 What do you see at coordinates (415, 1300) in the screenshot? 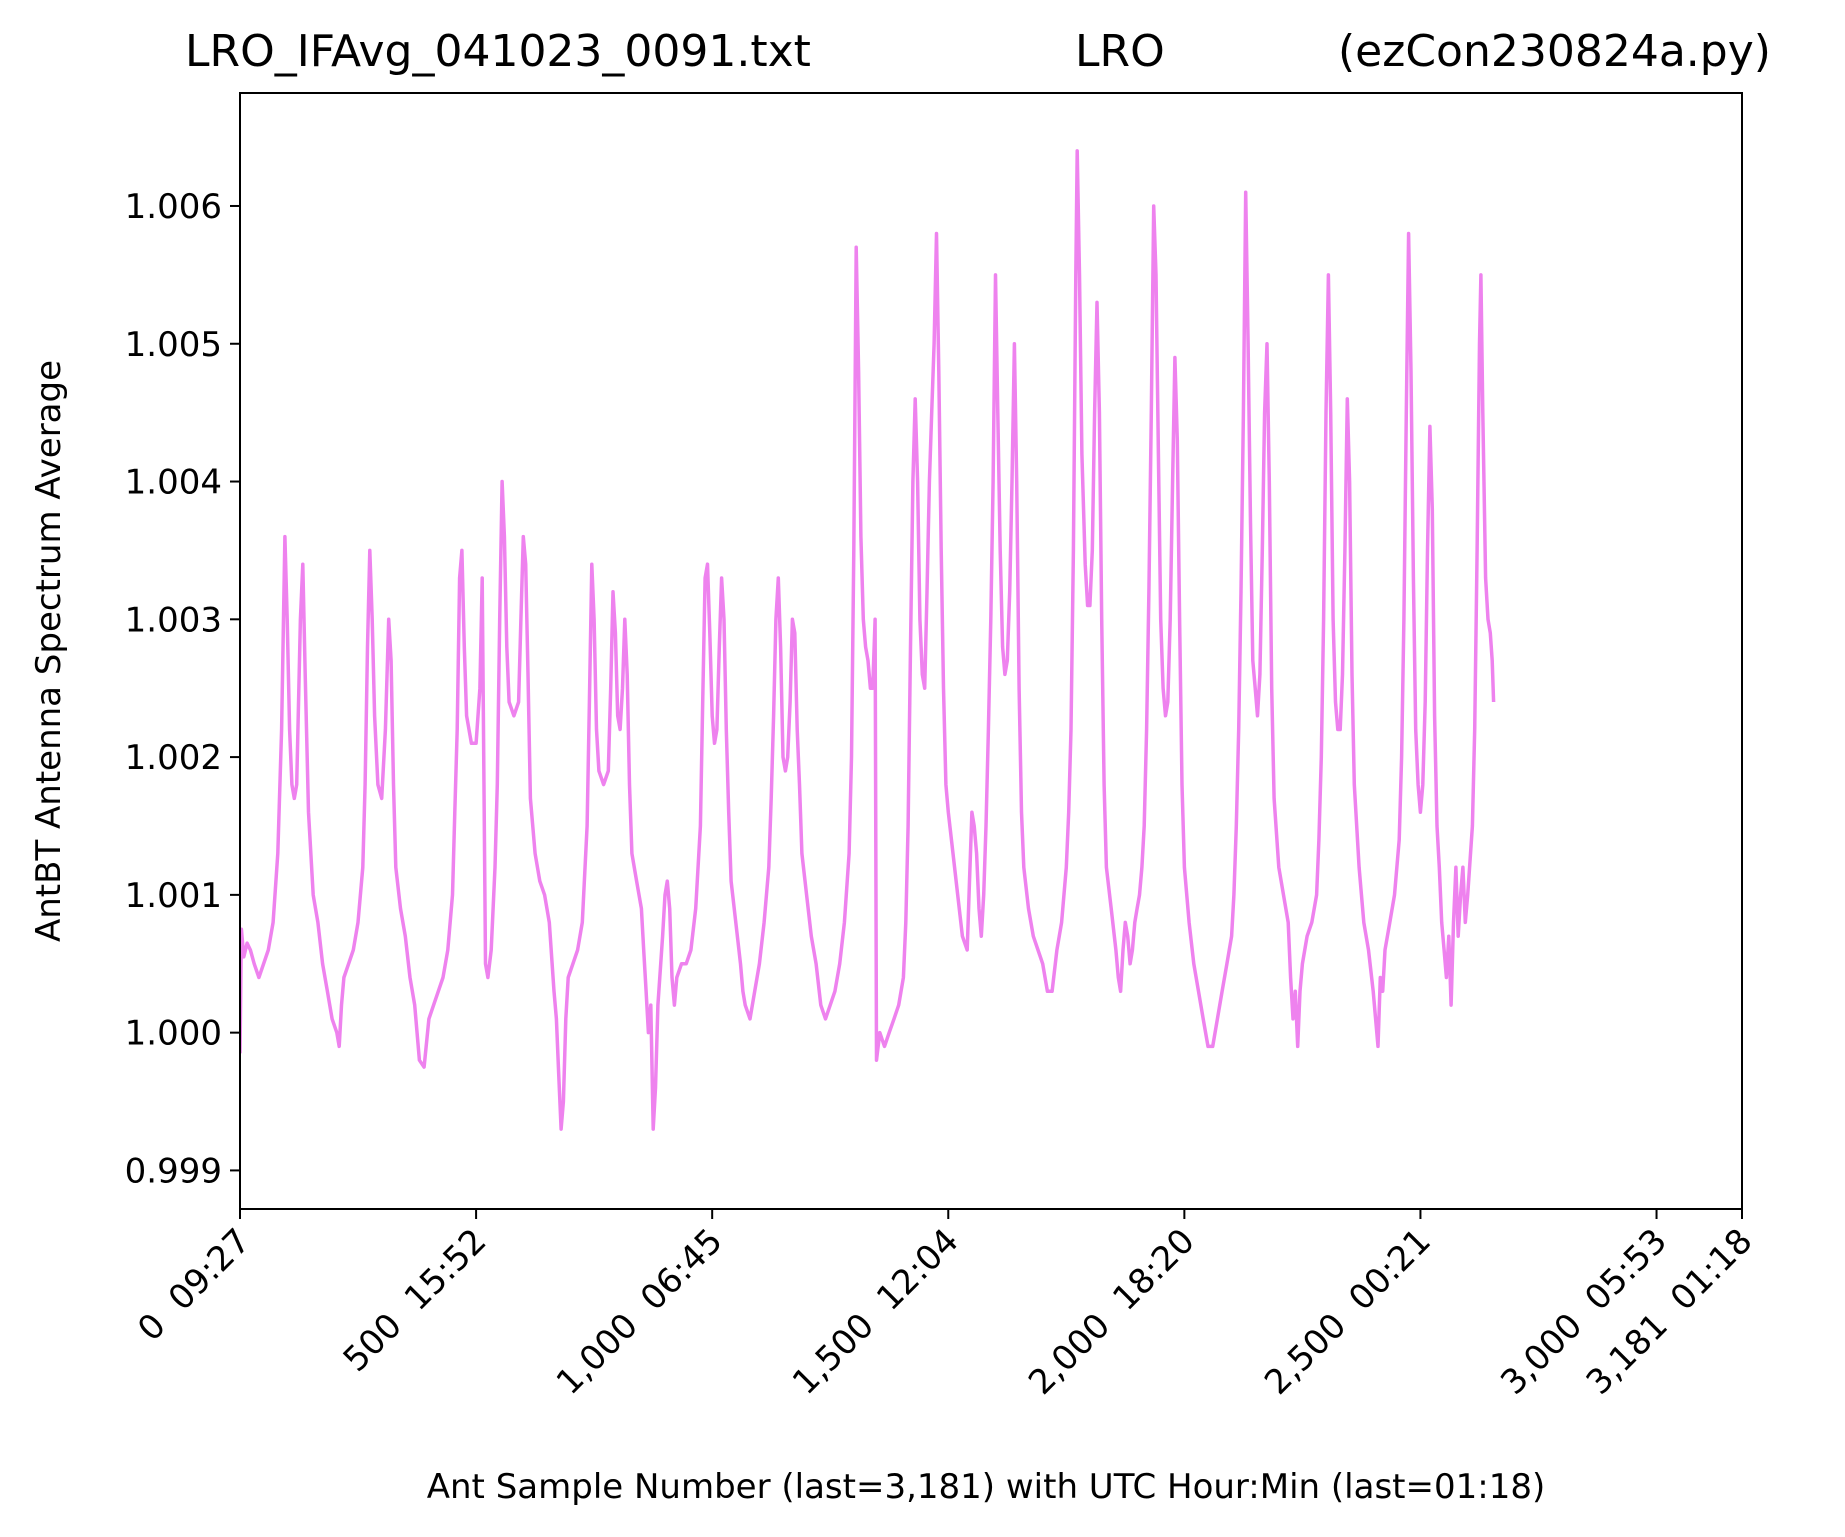
I see `x-tick-label: 500 15:52` at bounding box center [415, 1300].